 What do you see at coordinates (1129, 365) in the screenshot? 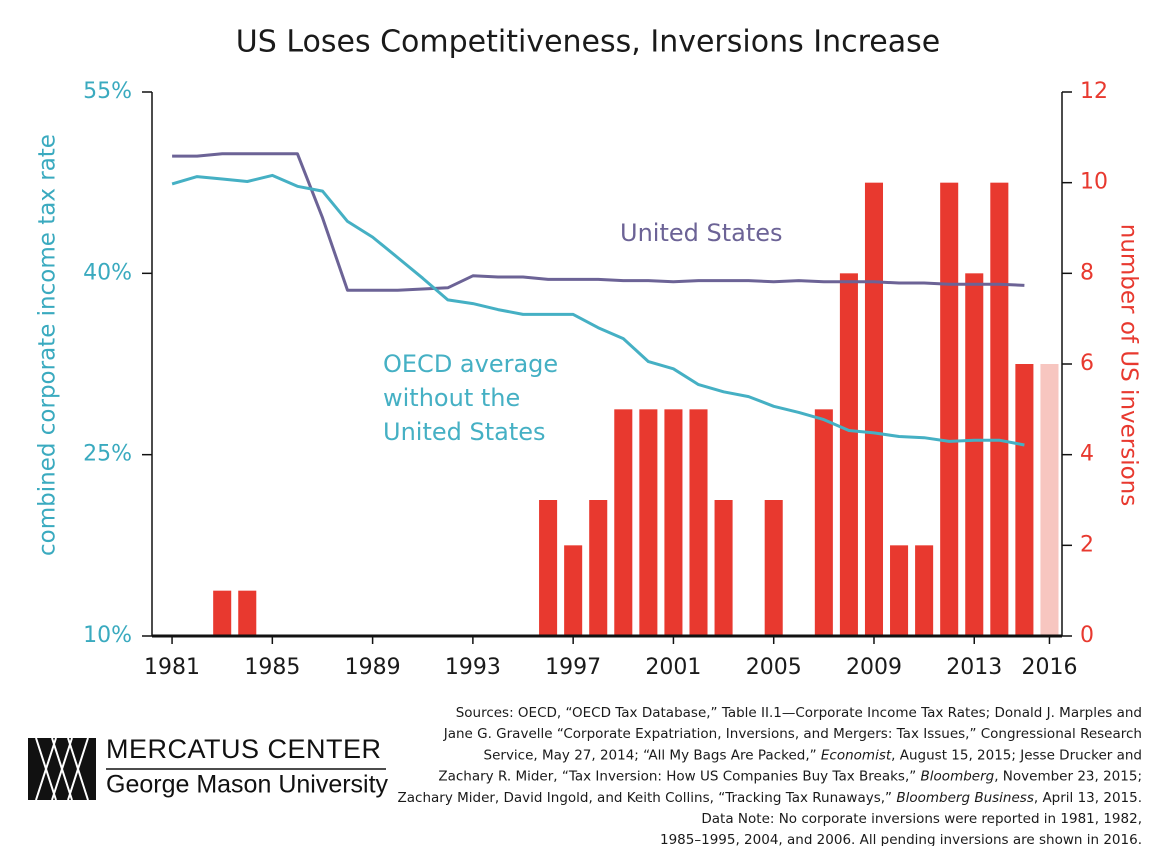
I see `y2-axis-label: number of US inversions` at bounding box center [1129, 365].